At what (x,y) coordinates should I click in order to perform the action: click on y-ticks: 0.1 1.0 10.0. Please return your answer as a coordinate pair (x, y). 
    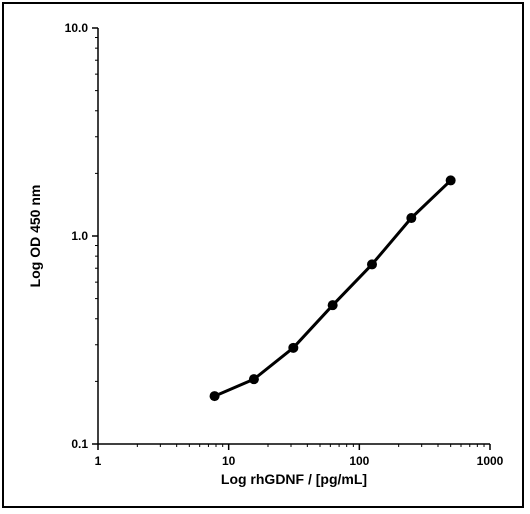
    Looking at the image, I should click on (81, 236).